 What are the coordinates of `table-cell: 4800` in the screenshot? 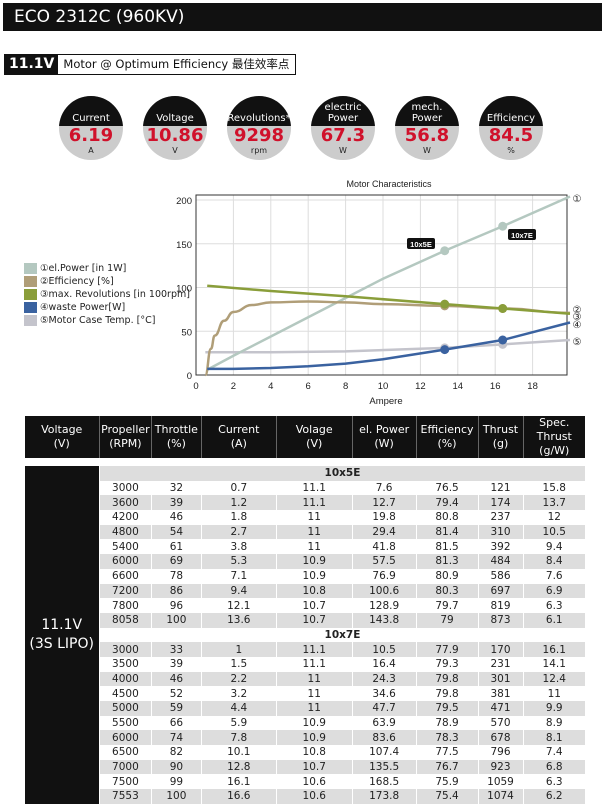 It's located at (125, 532).